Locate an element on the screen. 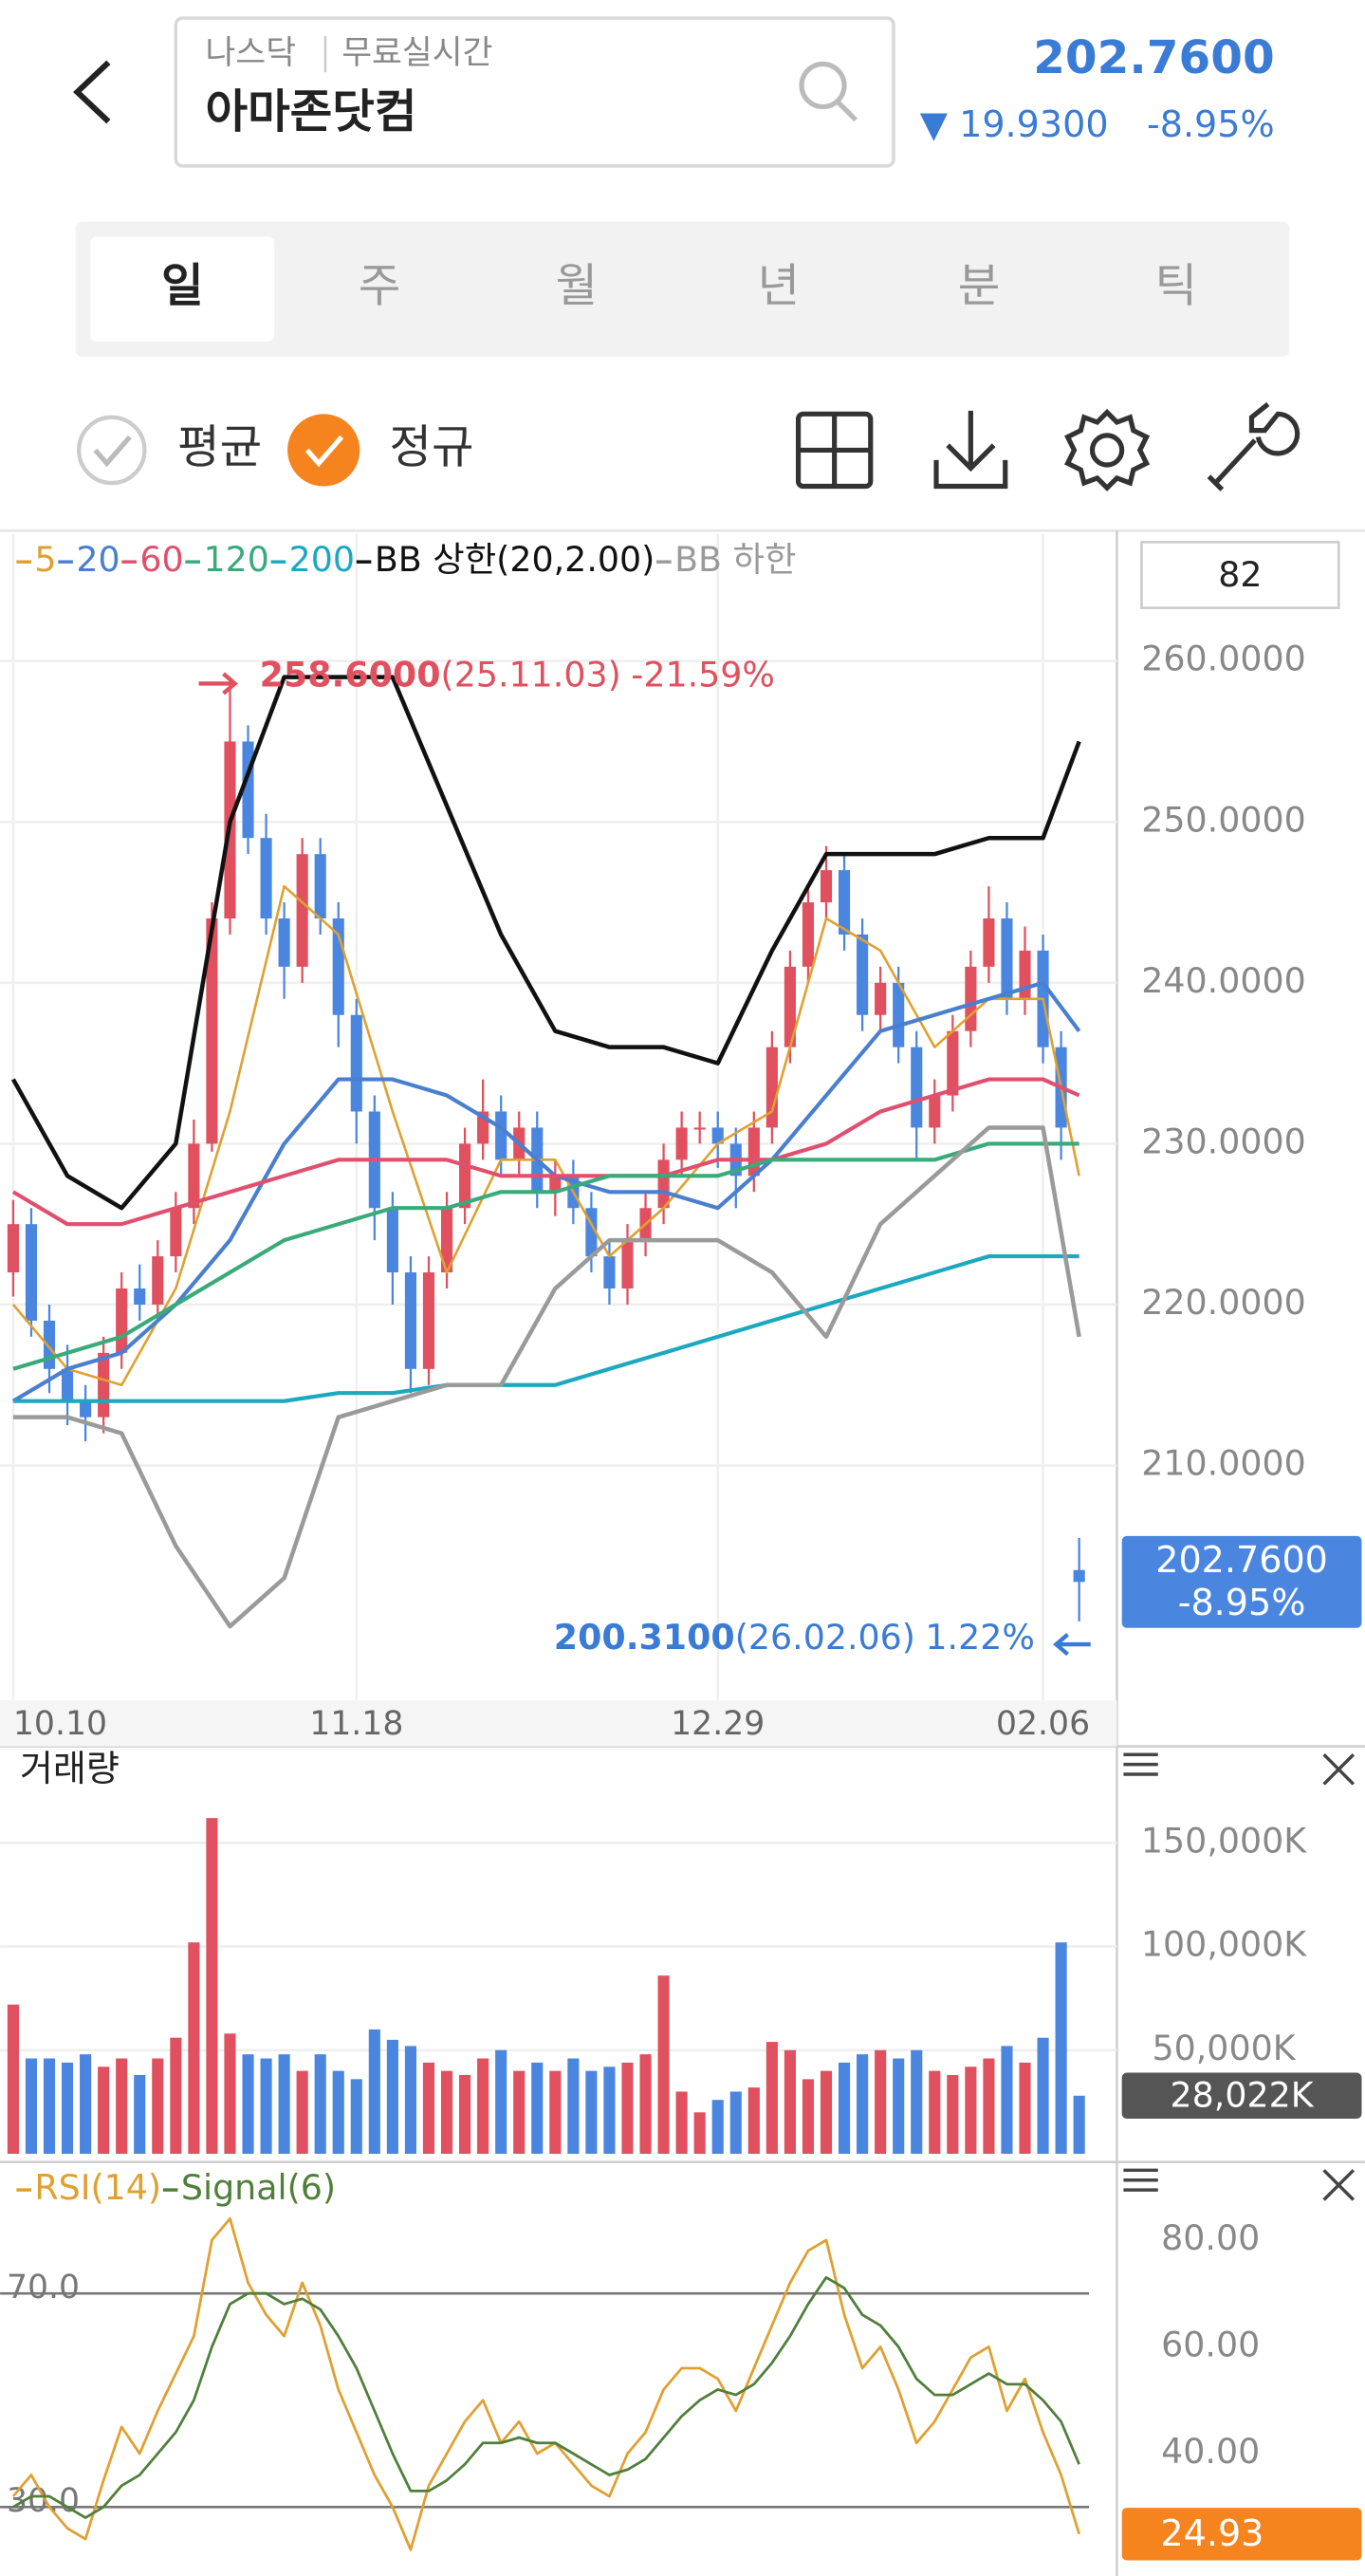 Image resolution: width=1365 pixels, height=2576 pixels. panel-controls is located at coordinates (1240, 1976).